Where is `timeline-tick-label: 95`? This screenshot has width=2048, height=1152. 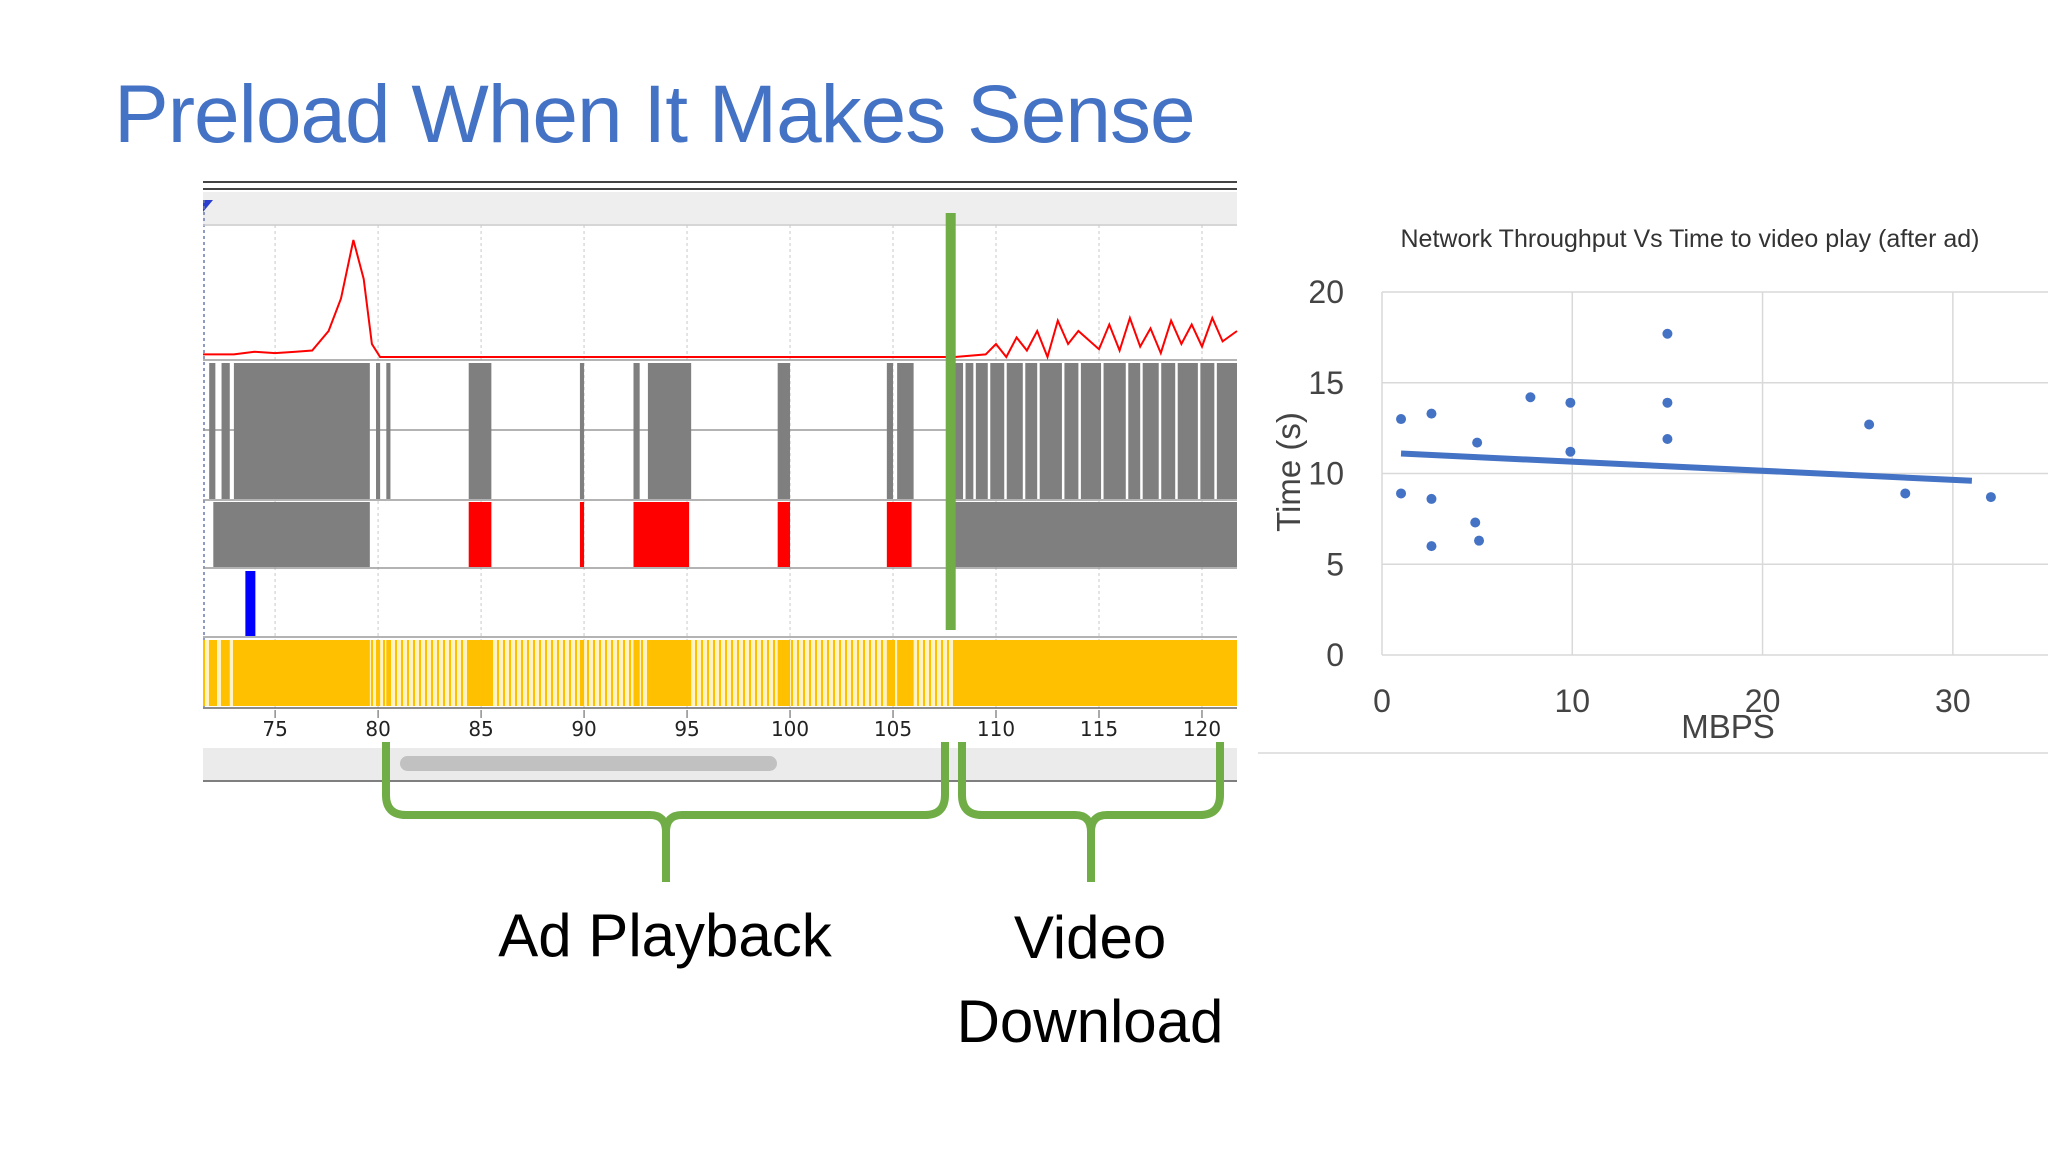 timeline-tick-label: 95 is located at coordinates (686, 729).